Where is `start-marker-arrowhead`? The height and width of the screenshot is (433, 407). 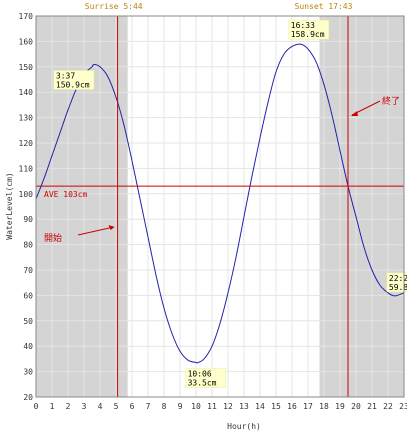
start-marker-arrowhead is located at coordinates (111, 227).